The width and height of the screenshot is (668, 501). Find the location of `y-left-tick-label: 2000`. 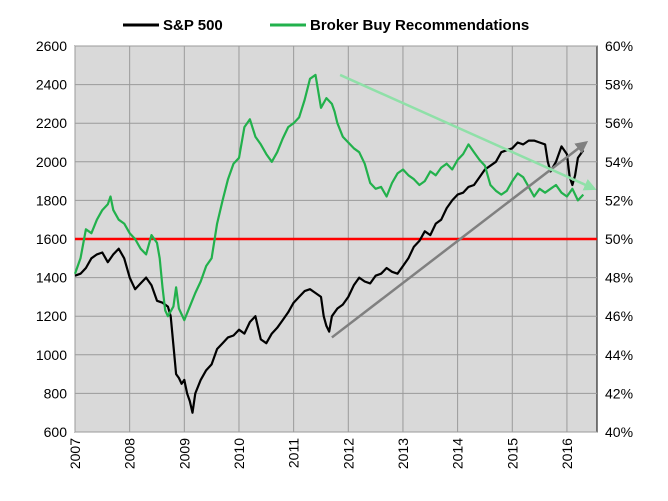

y-left-tick-label: 2000 is located at coordinates (51, 162).